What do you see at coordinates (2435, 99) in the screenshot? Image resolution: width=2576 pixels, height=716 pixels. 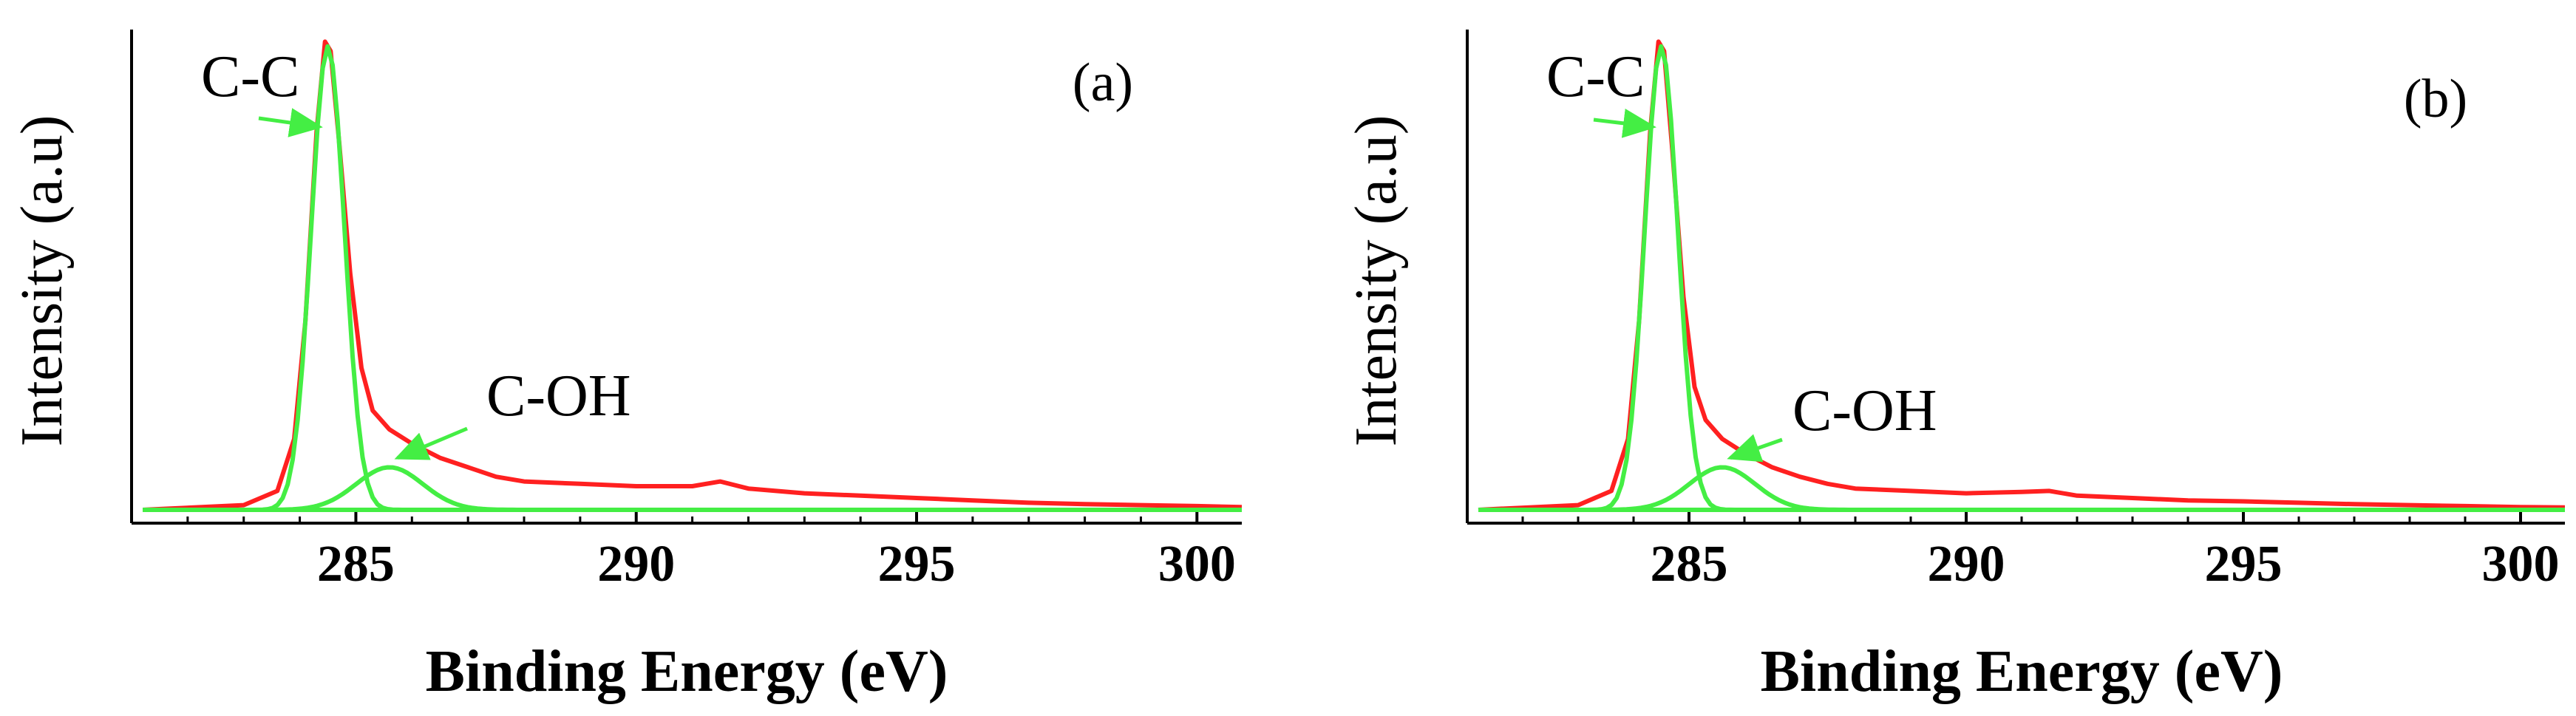 I see `panel-label: (b)` at bounding box center [2435, 99].